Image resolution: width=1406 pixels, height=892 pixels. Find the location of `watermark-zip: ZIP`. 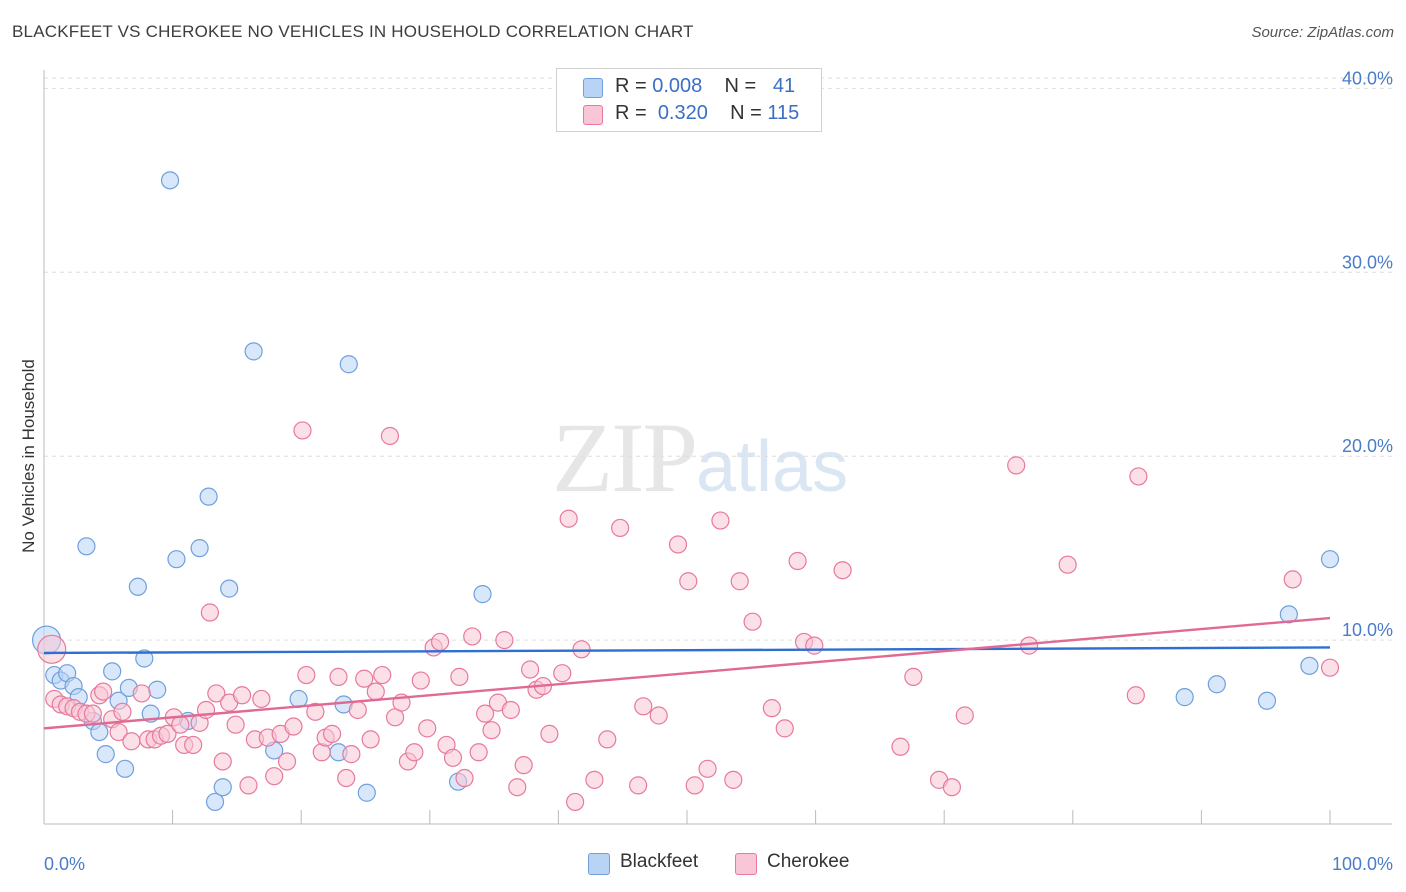

watermark-zip: ZIP is located at coordinates (625, 457).